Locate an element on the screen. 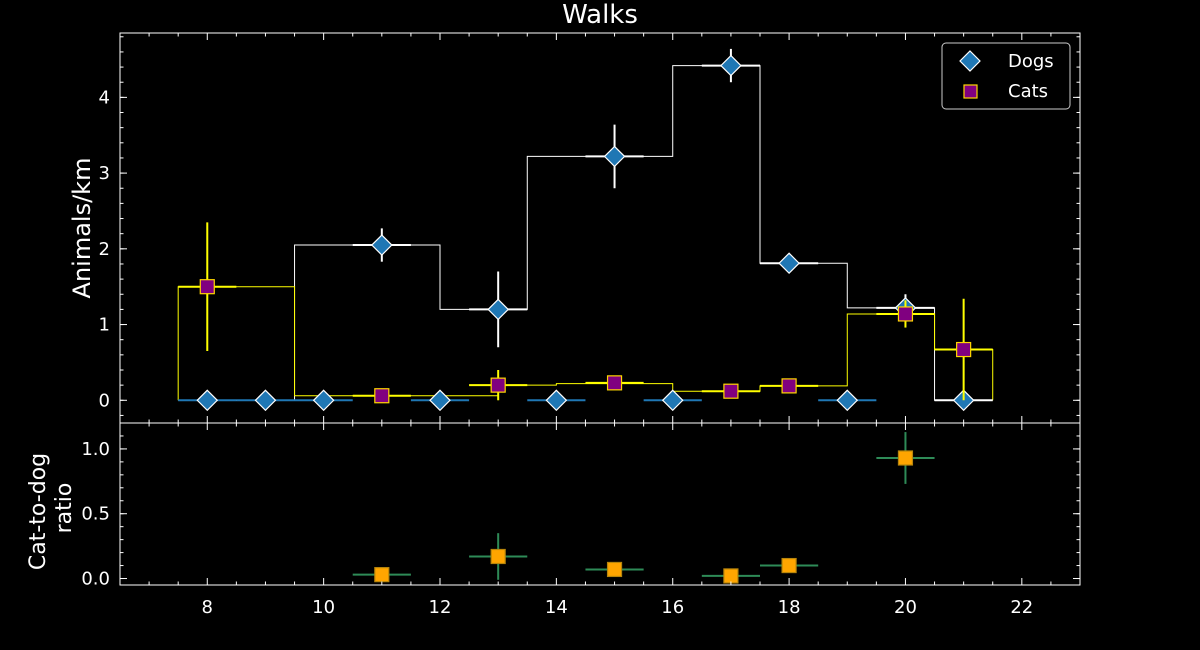 The image size is (1200, 650). y-tick-label: 3 is located at coordinates (104, 173).